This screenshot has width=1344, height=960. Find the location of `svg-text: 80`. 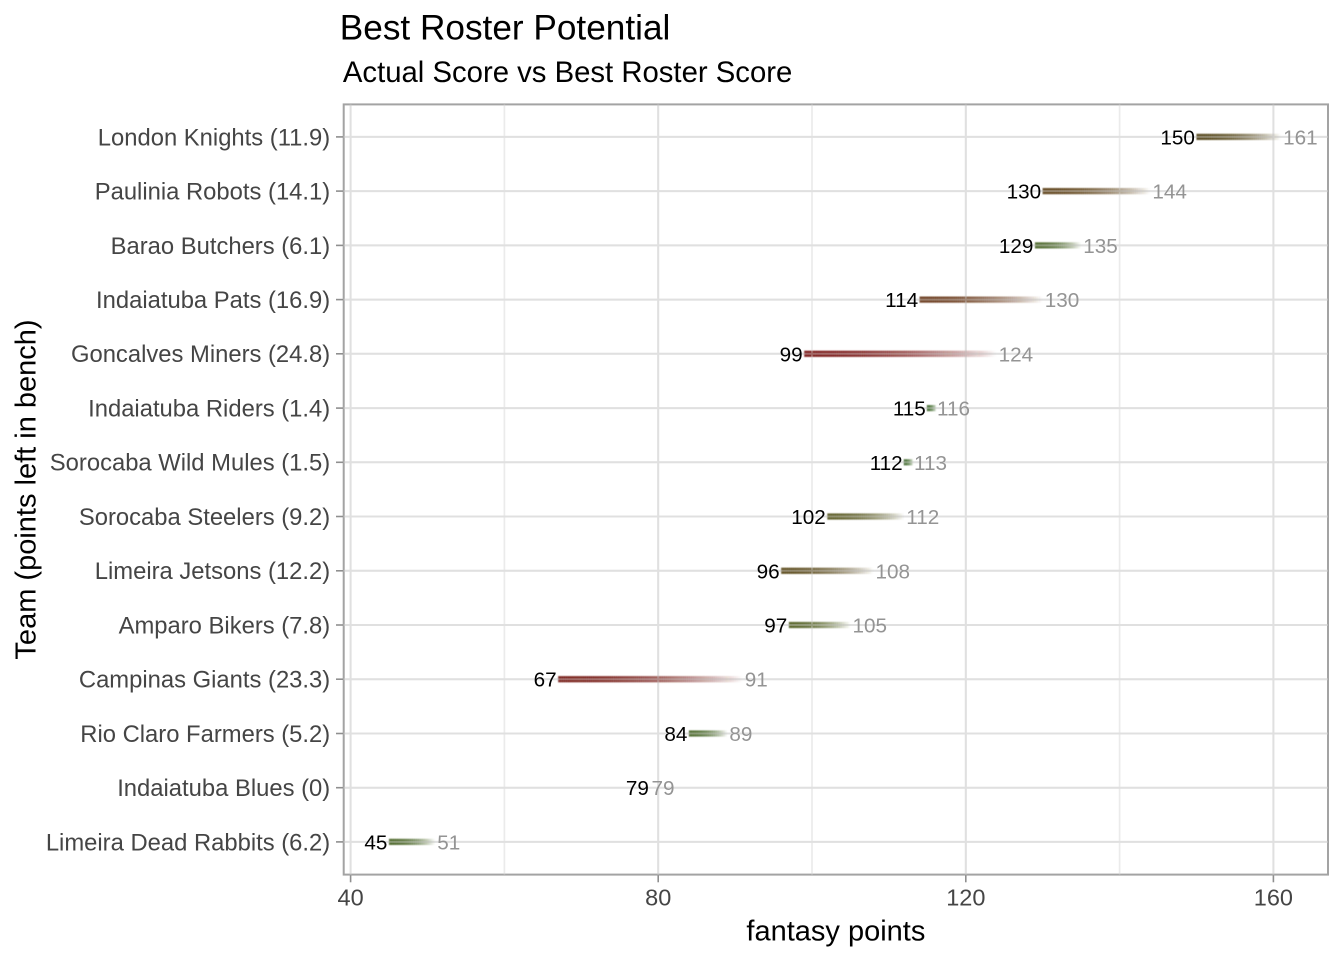

svg-text: 80 is located at coordinates (658, 898).